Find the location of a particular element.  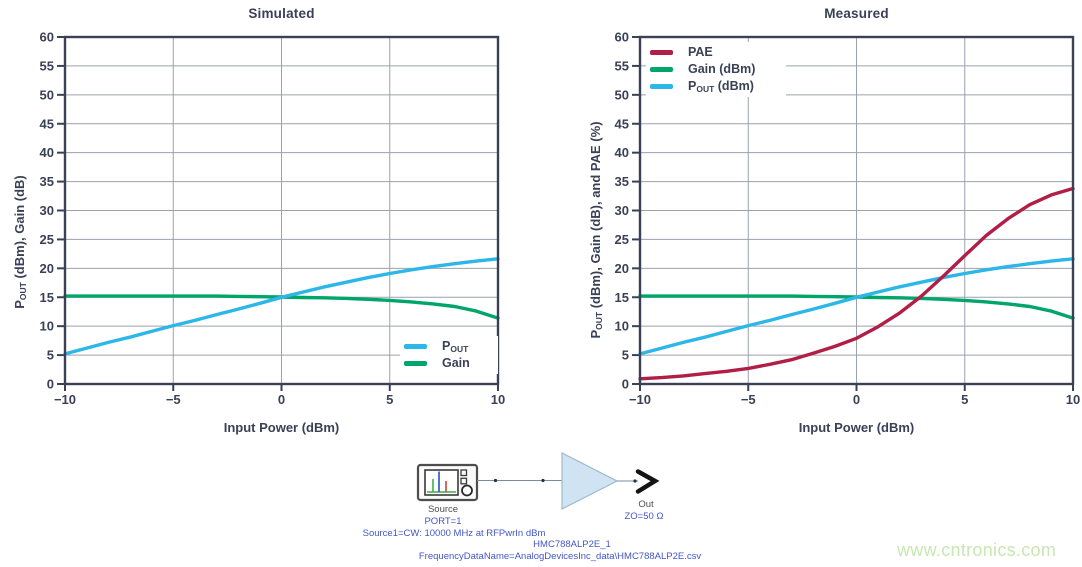

legend-item-gain: Gain is located at coordinates (449, 363).